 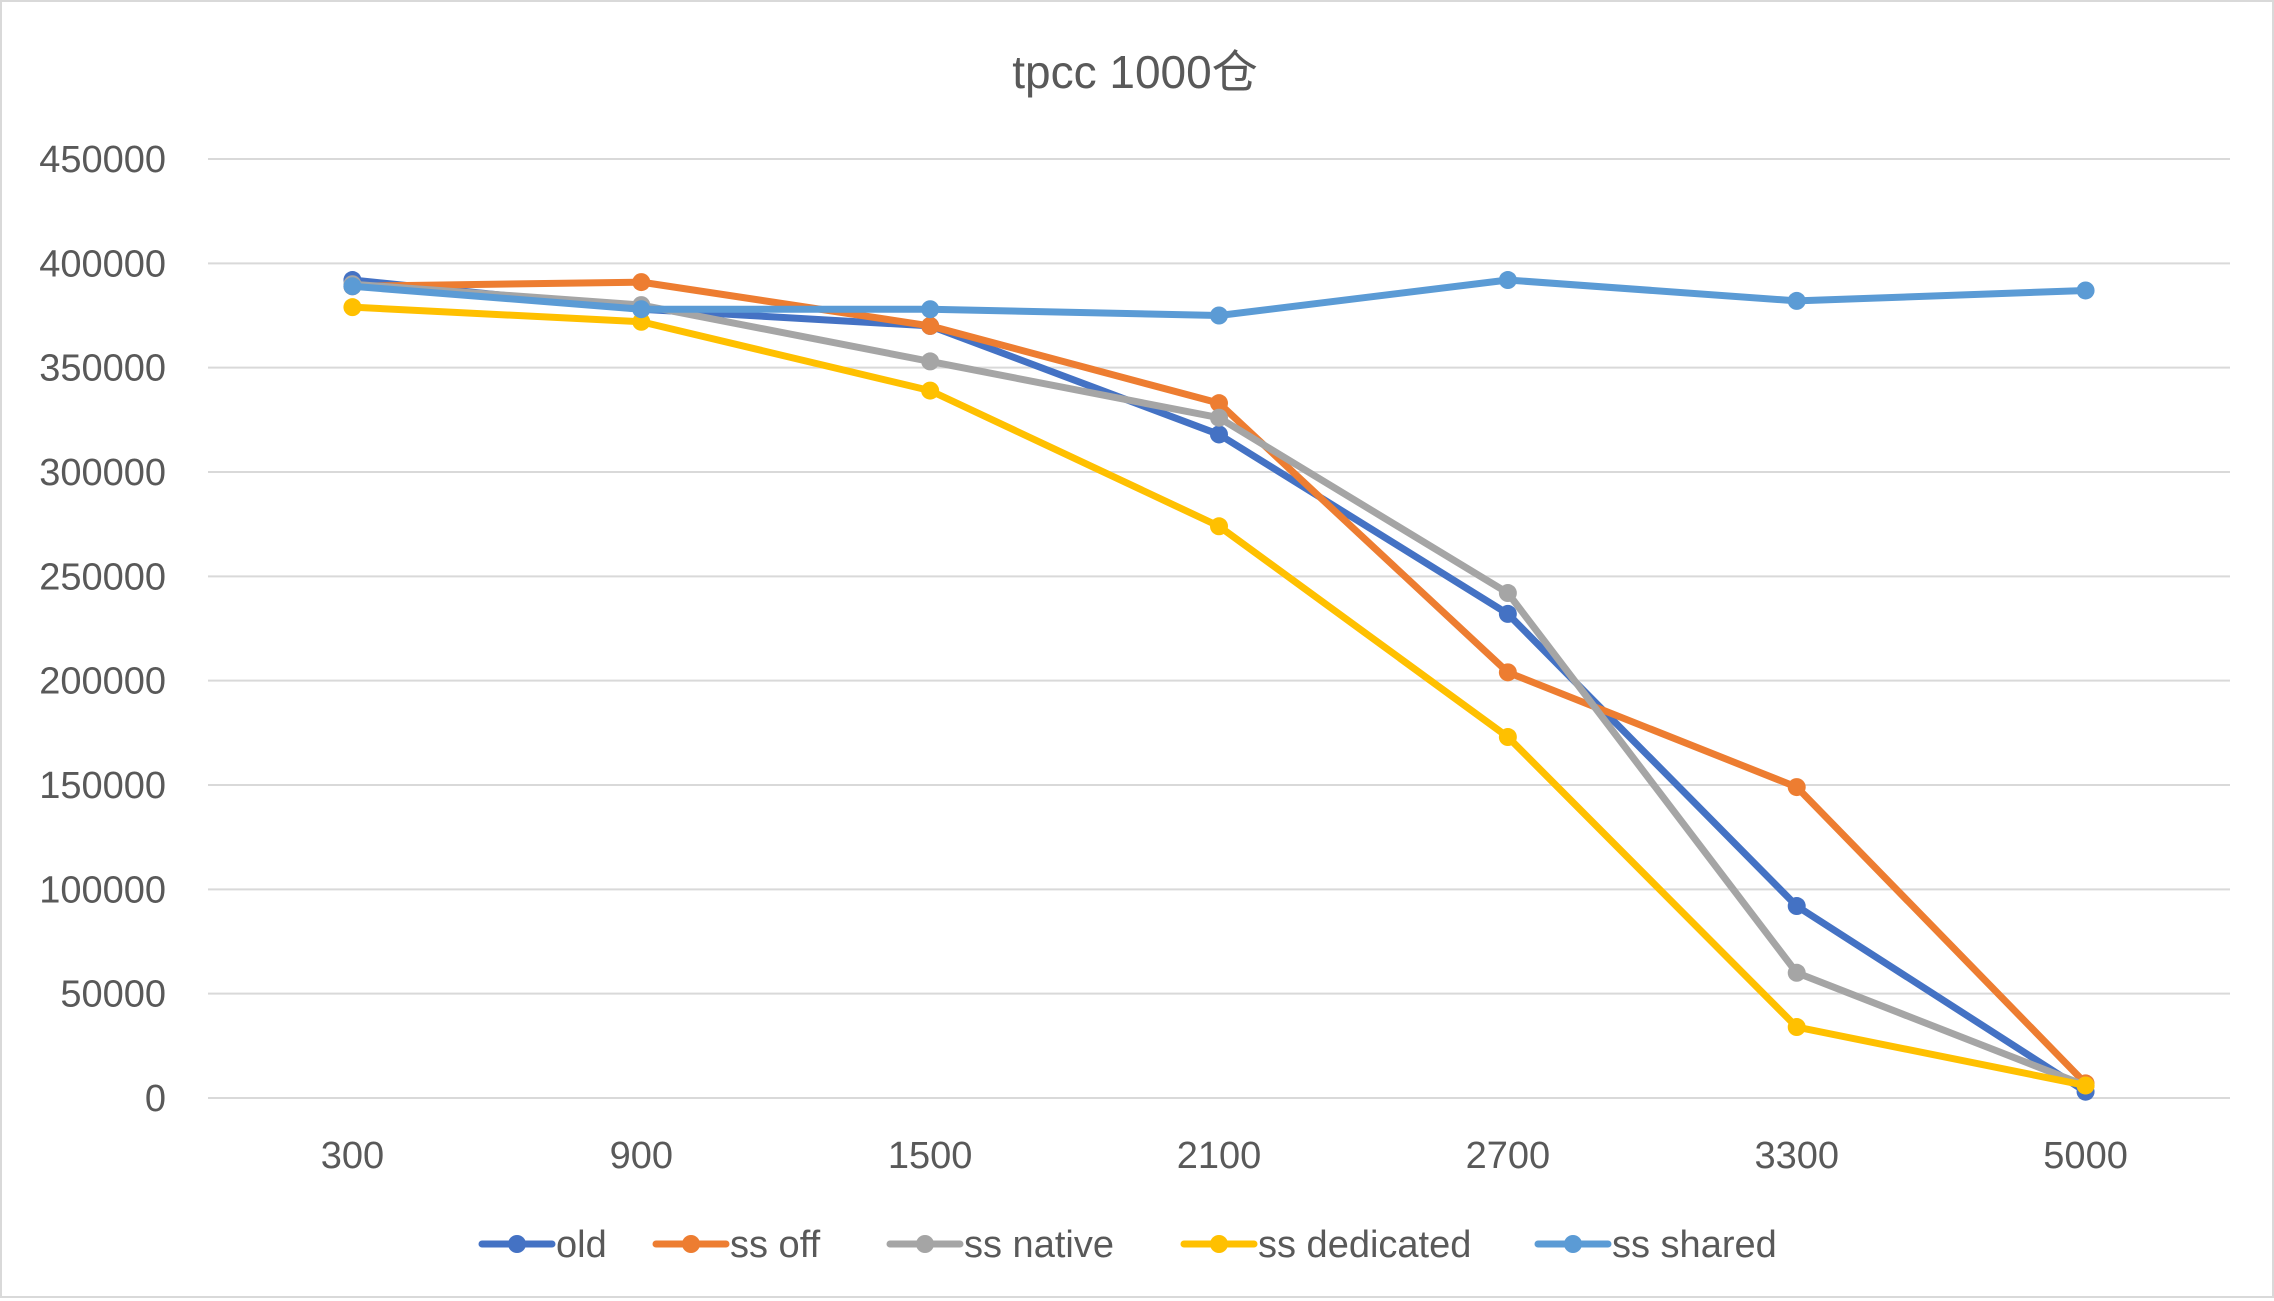 I want to click on y-tick-label: 150000, so click(x=102, y=786).